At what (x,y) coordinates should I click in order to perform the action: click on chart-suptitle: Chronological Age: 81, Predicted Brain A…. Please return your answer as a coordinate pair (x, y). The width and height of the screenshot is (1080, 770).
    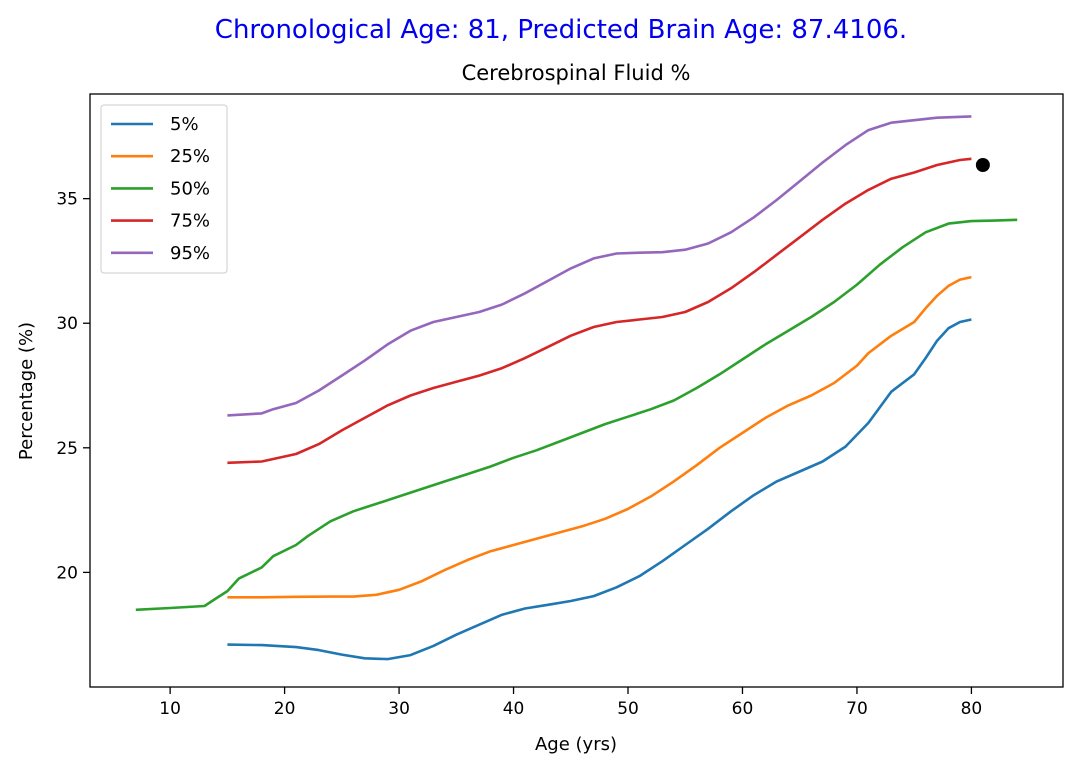
    Looking at the image, I should click on (561, 30).